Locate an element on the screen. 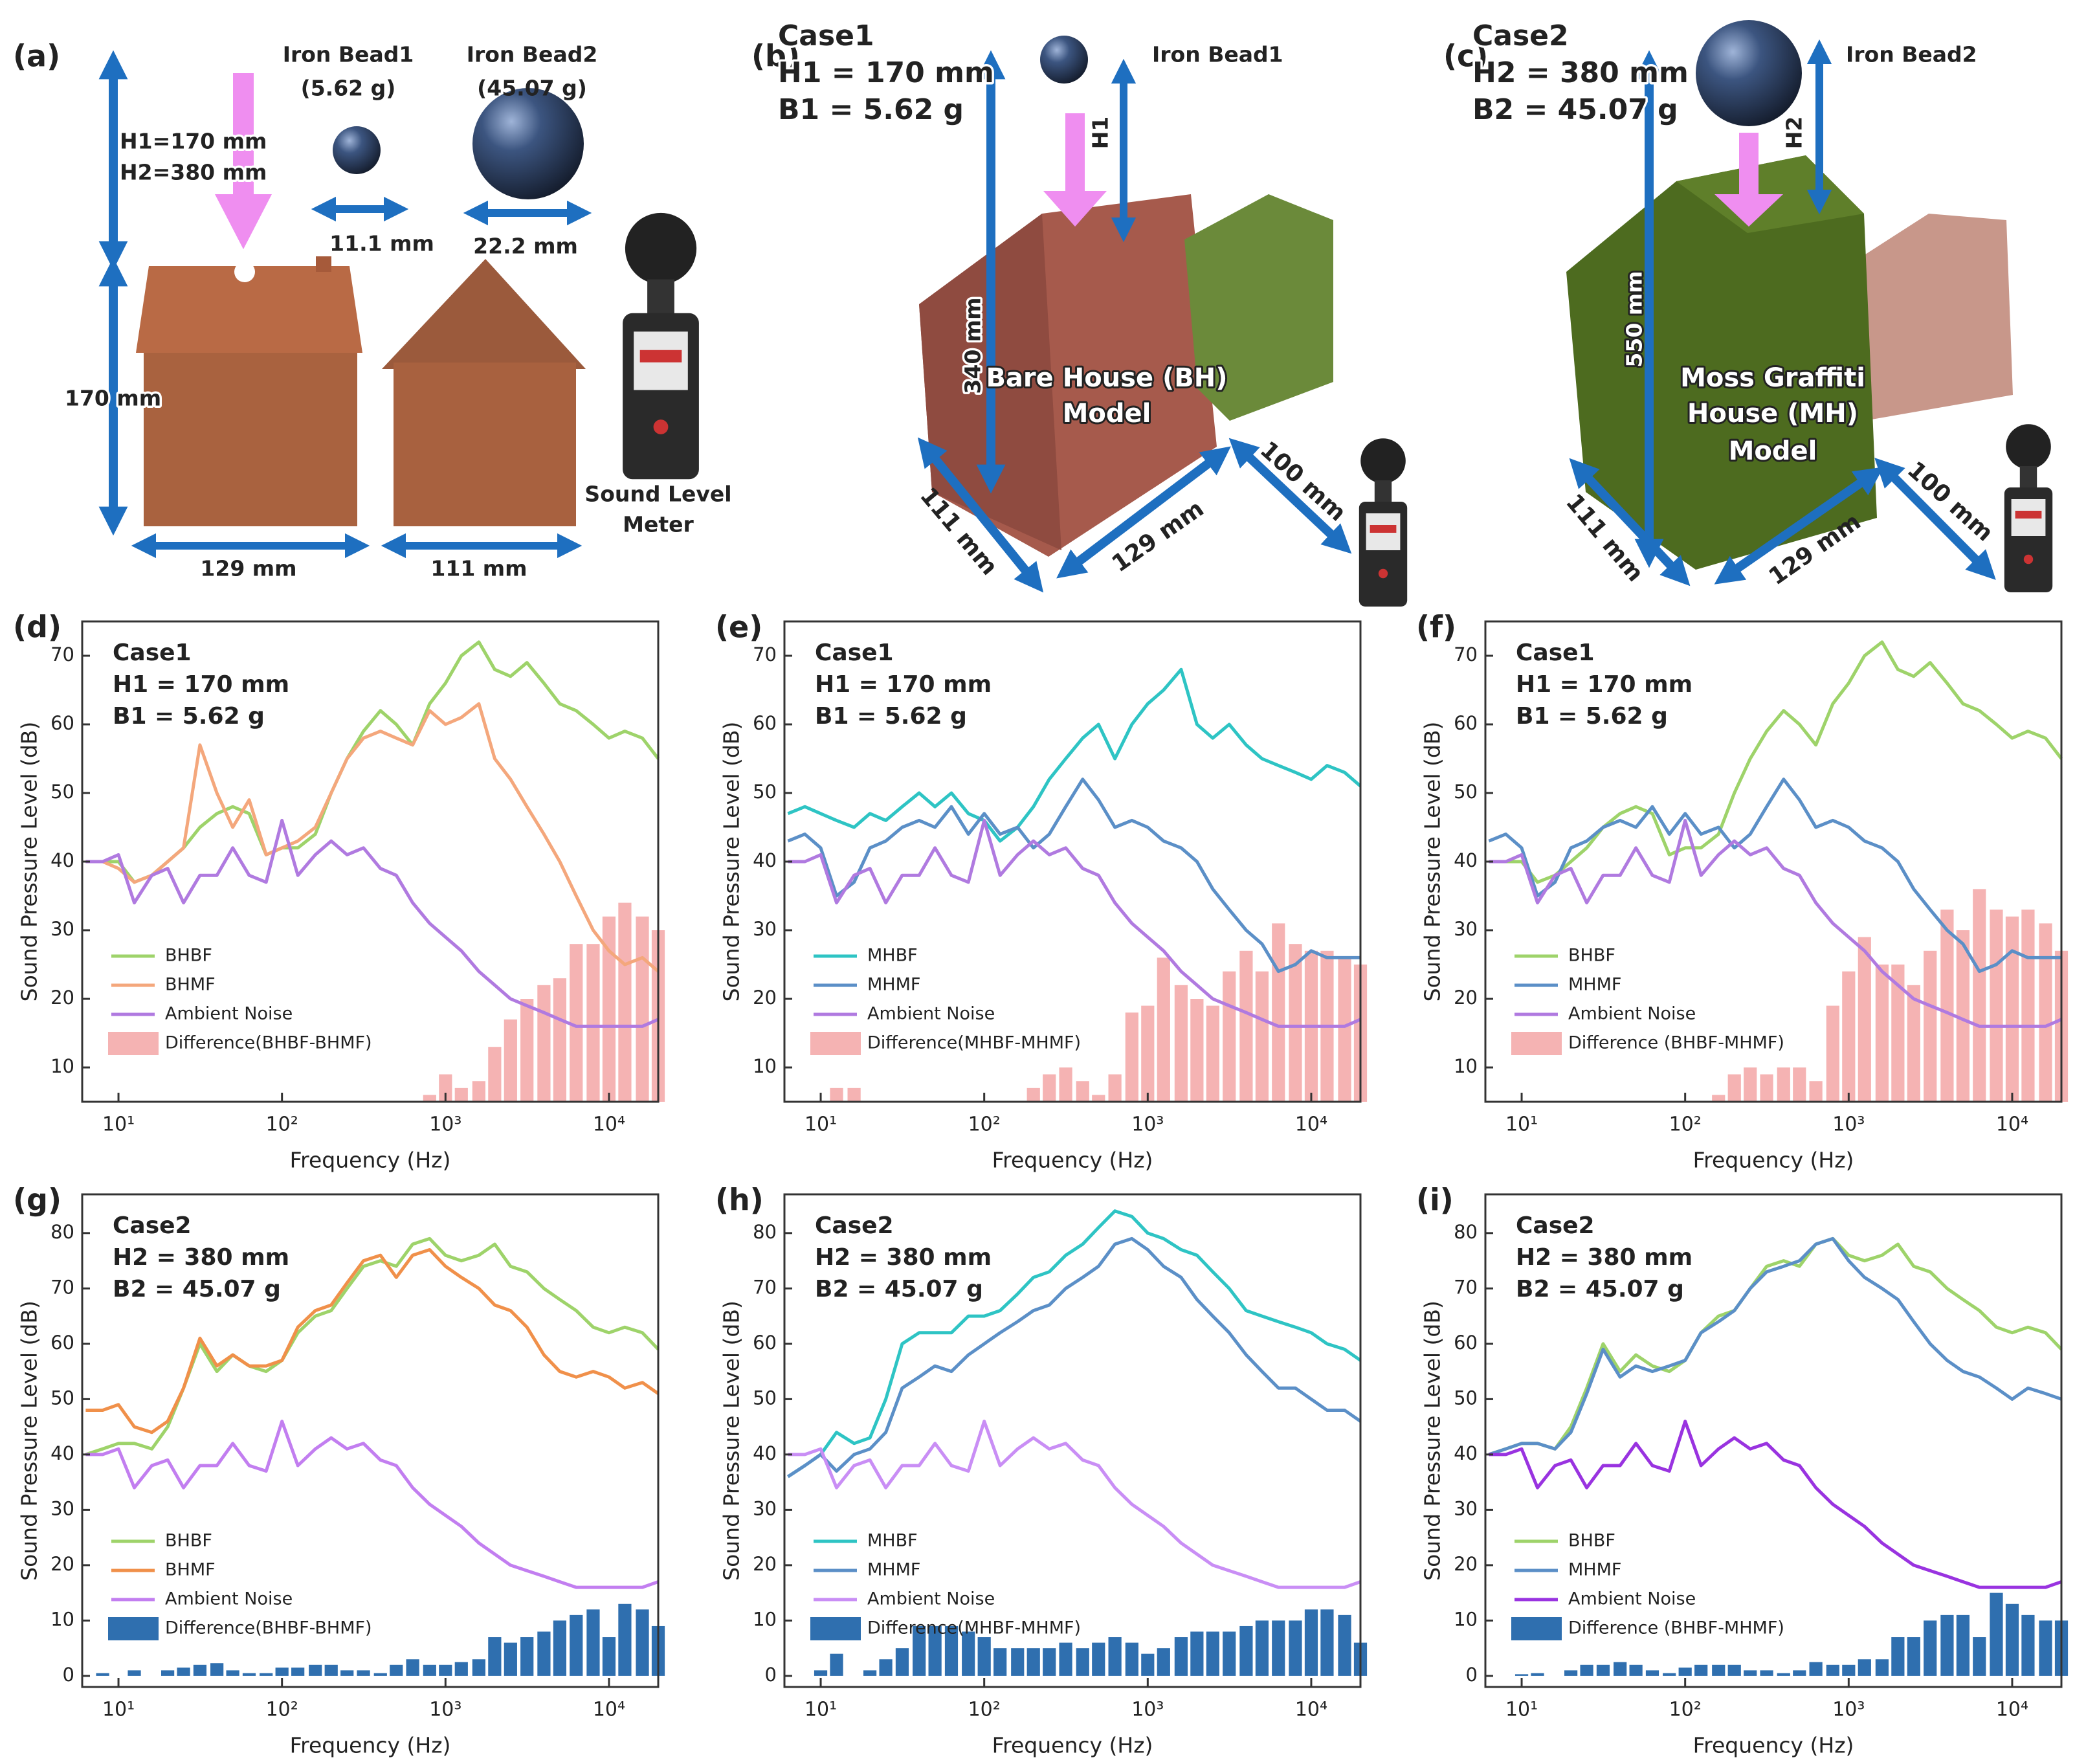  legend-label: MHBF is located at coordinates (892, 1541).